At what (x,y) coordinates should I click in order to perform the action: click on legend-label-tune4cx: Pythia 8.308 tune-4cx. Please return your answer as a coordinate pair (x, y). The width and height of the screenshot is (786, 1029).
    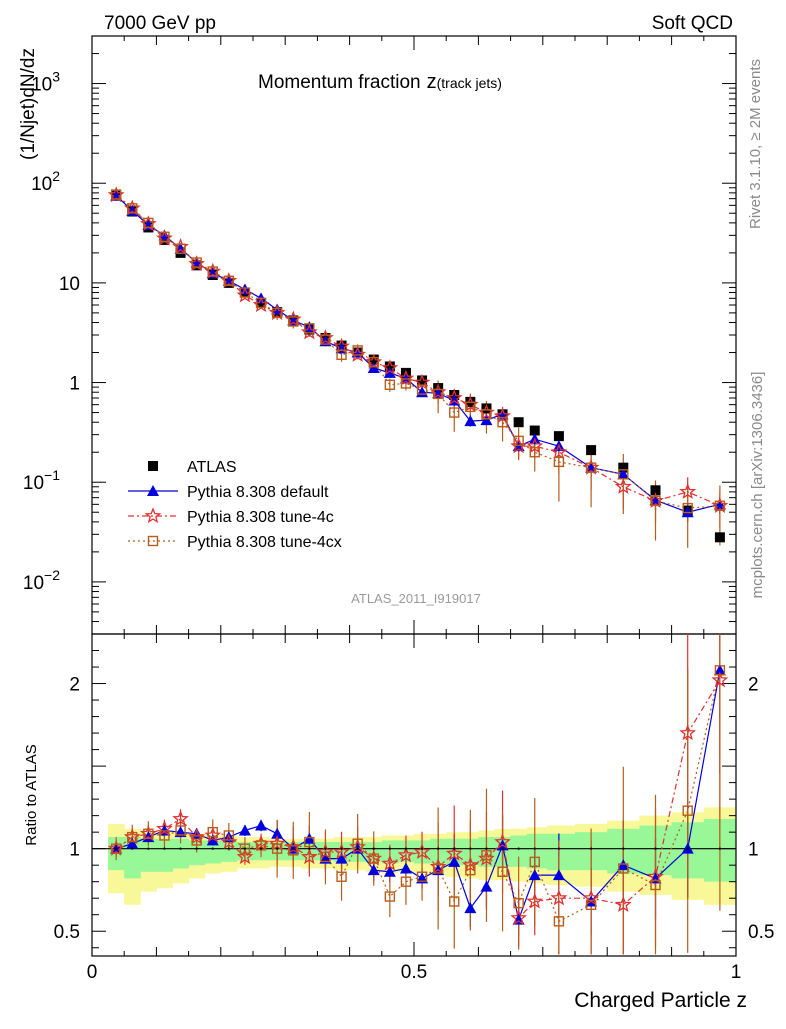
    Looking at the image, I should click on (264, 542).